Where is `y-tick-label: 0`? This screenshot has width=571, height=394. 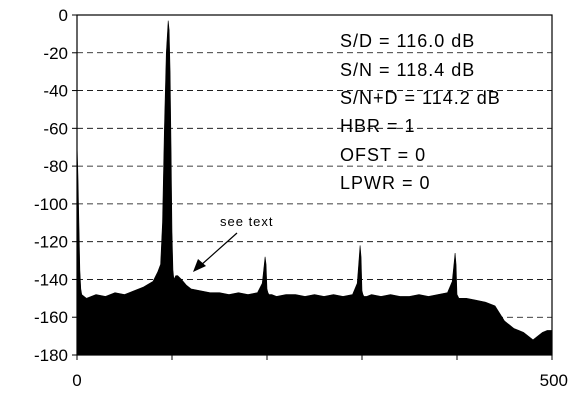
y-tick-label: 0 is located at coordinates (63, 15).